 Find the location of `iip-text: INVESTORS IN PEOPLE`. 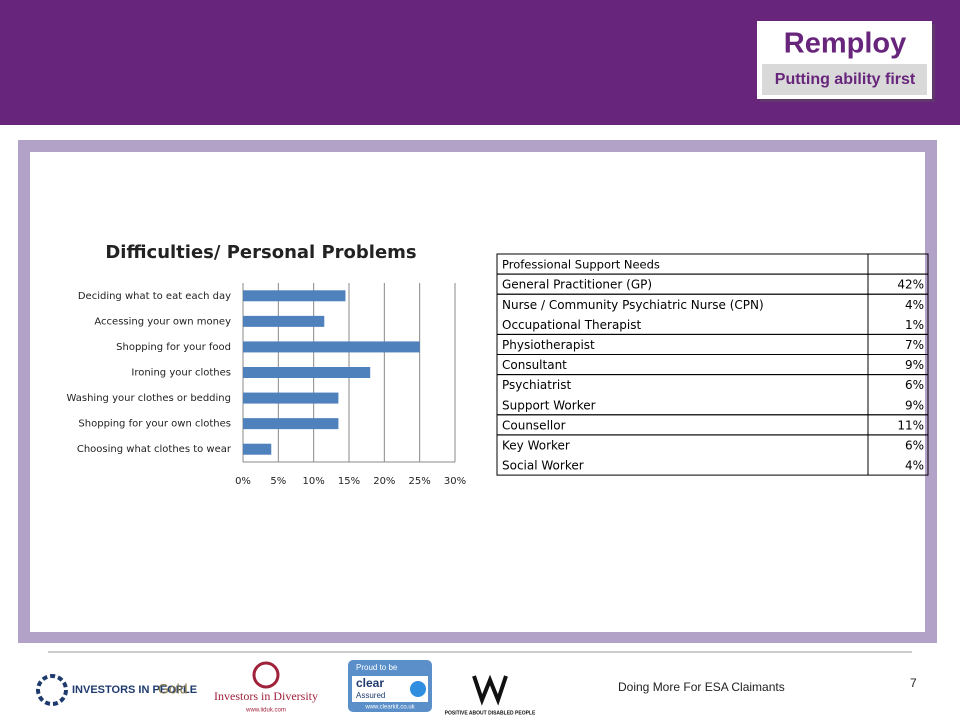

iip-text: INVESTORS IN PEOPLE is located at coordinates (134, 690).